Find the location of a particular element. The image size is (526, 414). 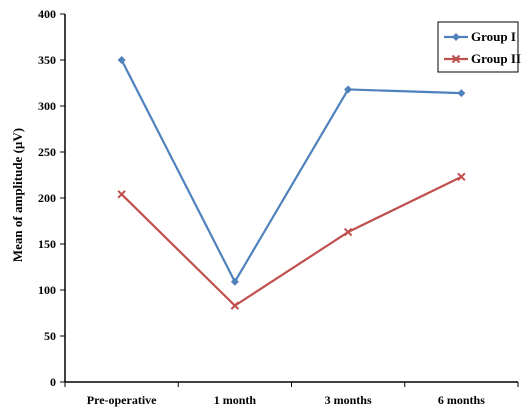

x-tick-label: 3 months is located at coordinates (348, 400).